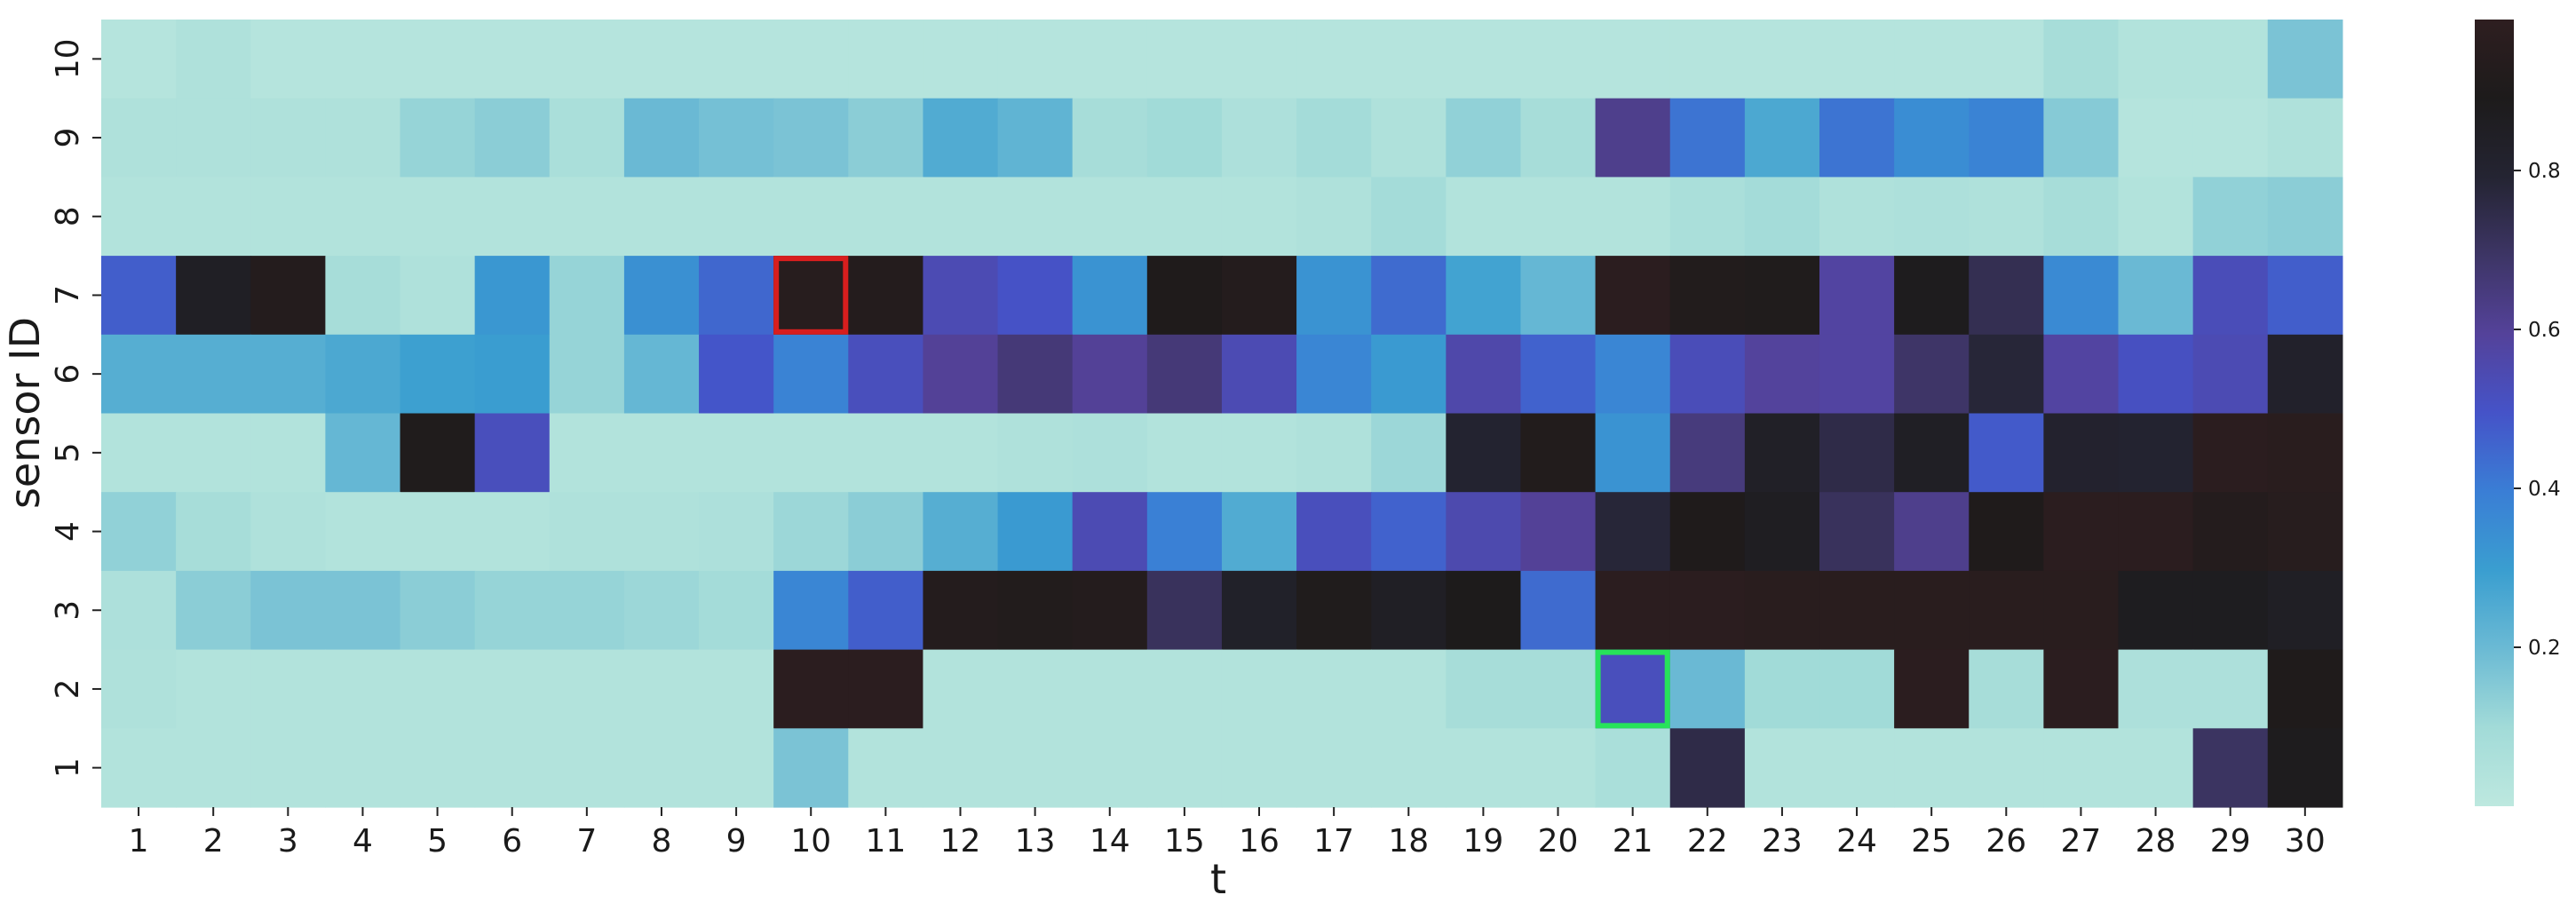 This screenshot has height=911, width=2576. What do you see at coordinates (68, 374) in the screenshot?
I see `y-tick-label: 6` at bounding box center [68, 374].